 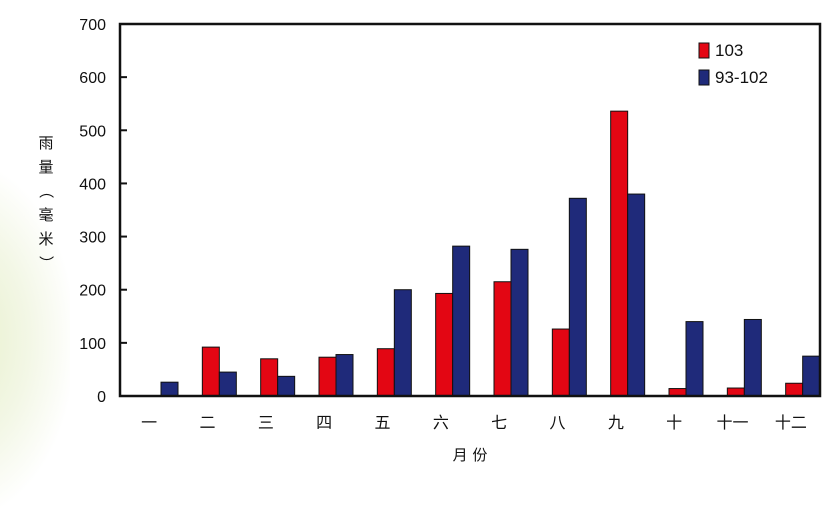 What do you see at coordinates (92, 344) in the screenshot?
I see `y-tick-label: 100` at bounding box center [92, 344].